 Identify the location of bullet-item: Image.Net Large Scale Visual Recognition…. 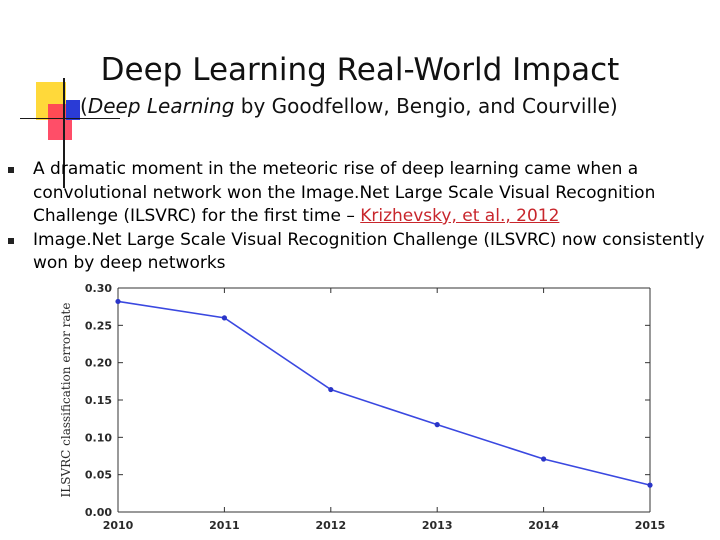
(358, 252).